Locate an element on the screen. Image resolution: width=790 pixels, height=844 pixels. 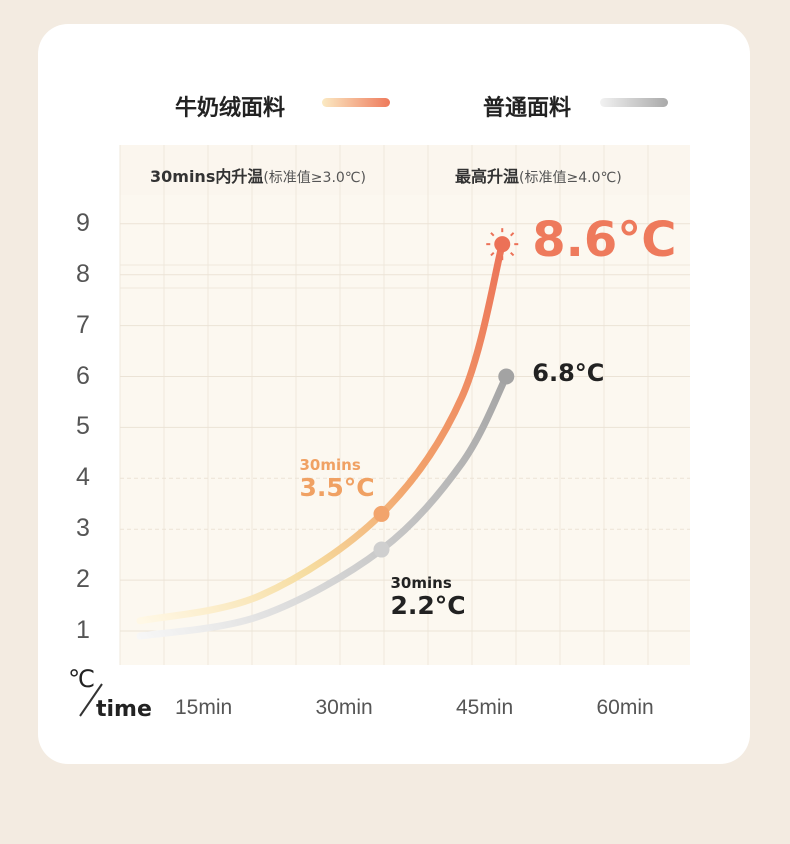
data-label-value: 8.6°C is located at coordinates (604, 240).